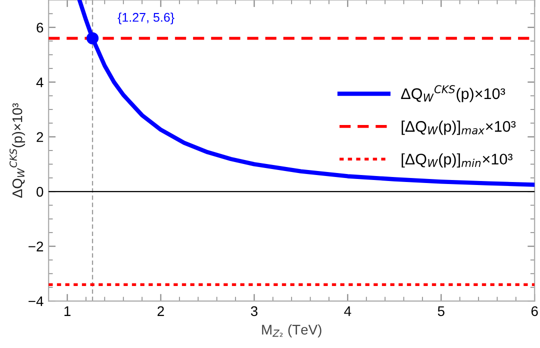  I want to click on x-tick-label: 2, so click(161, 311).